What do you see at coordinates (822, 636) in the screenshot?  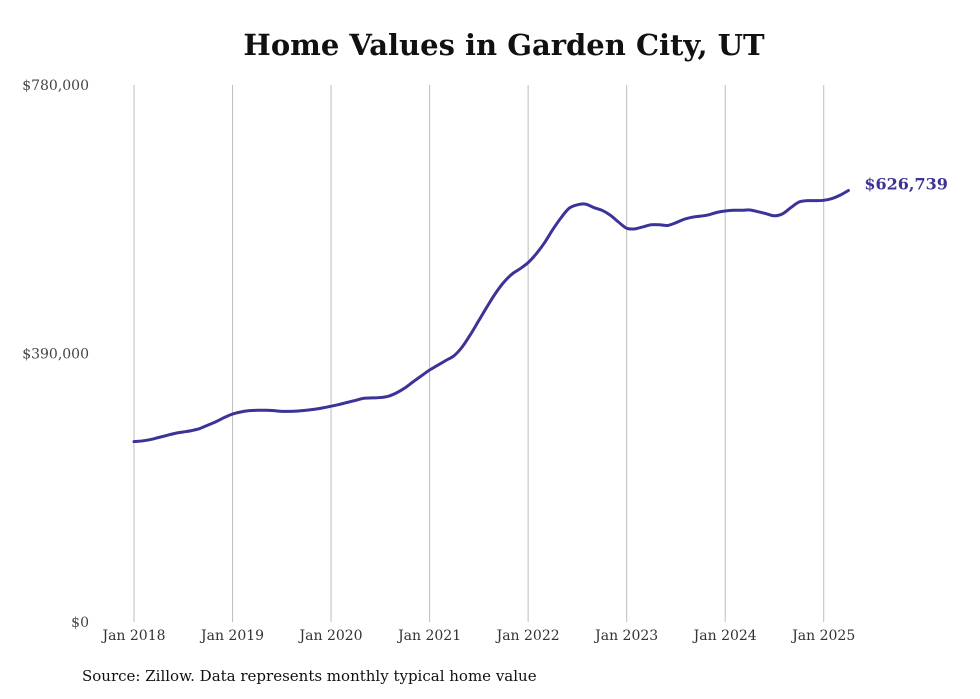 I see `x-tick-label: Jan 2025` at bounding box center [822, 636].